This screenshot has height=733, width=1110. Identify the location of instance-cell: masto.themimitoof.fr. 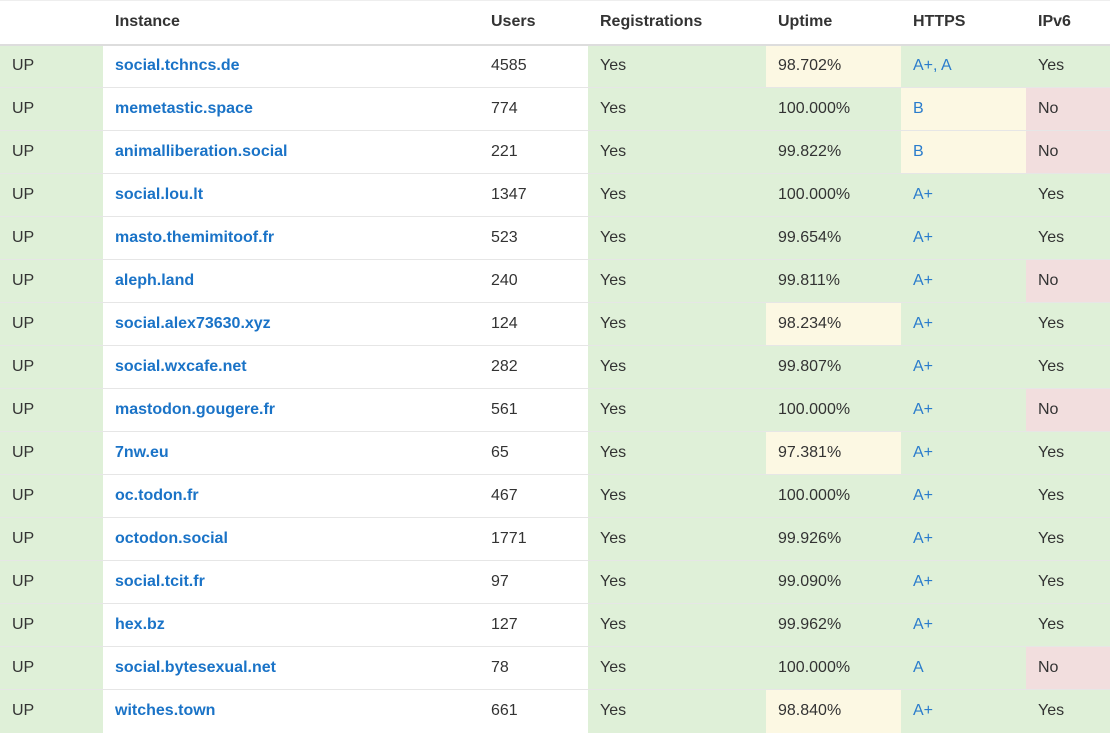
(291, 238).